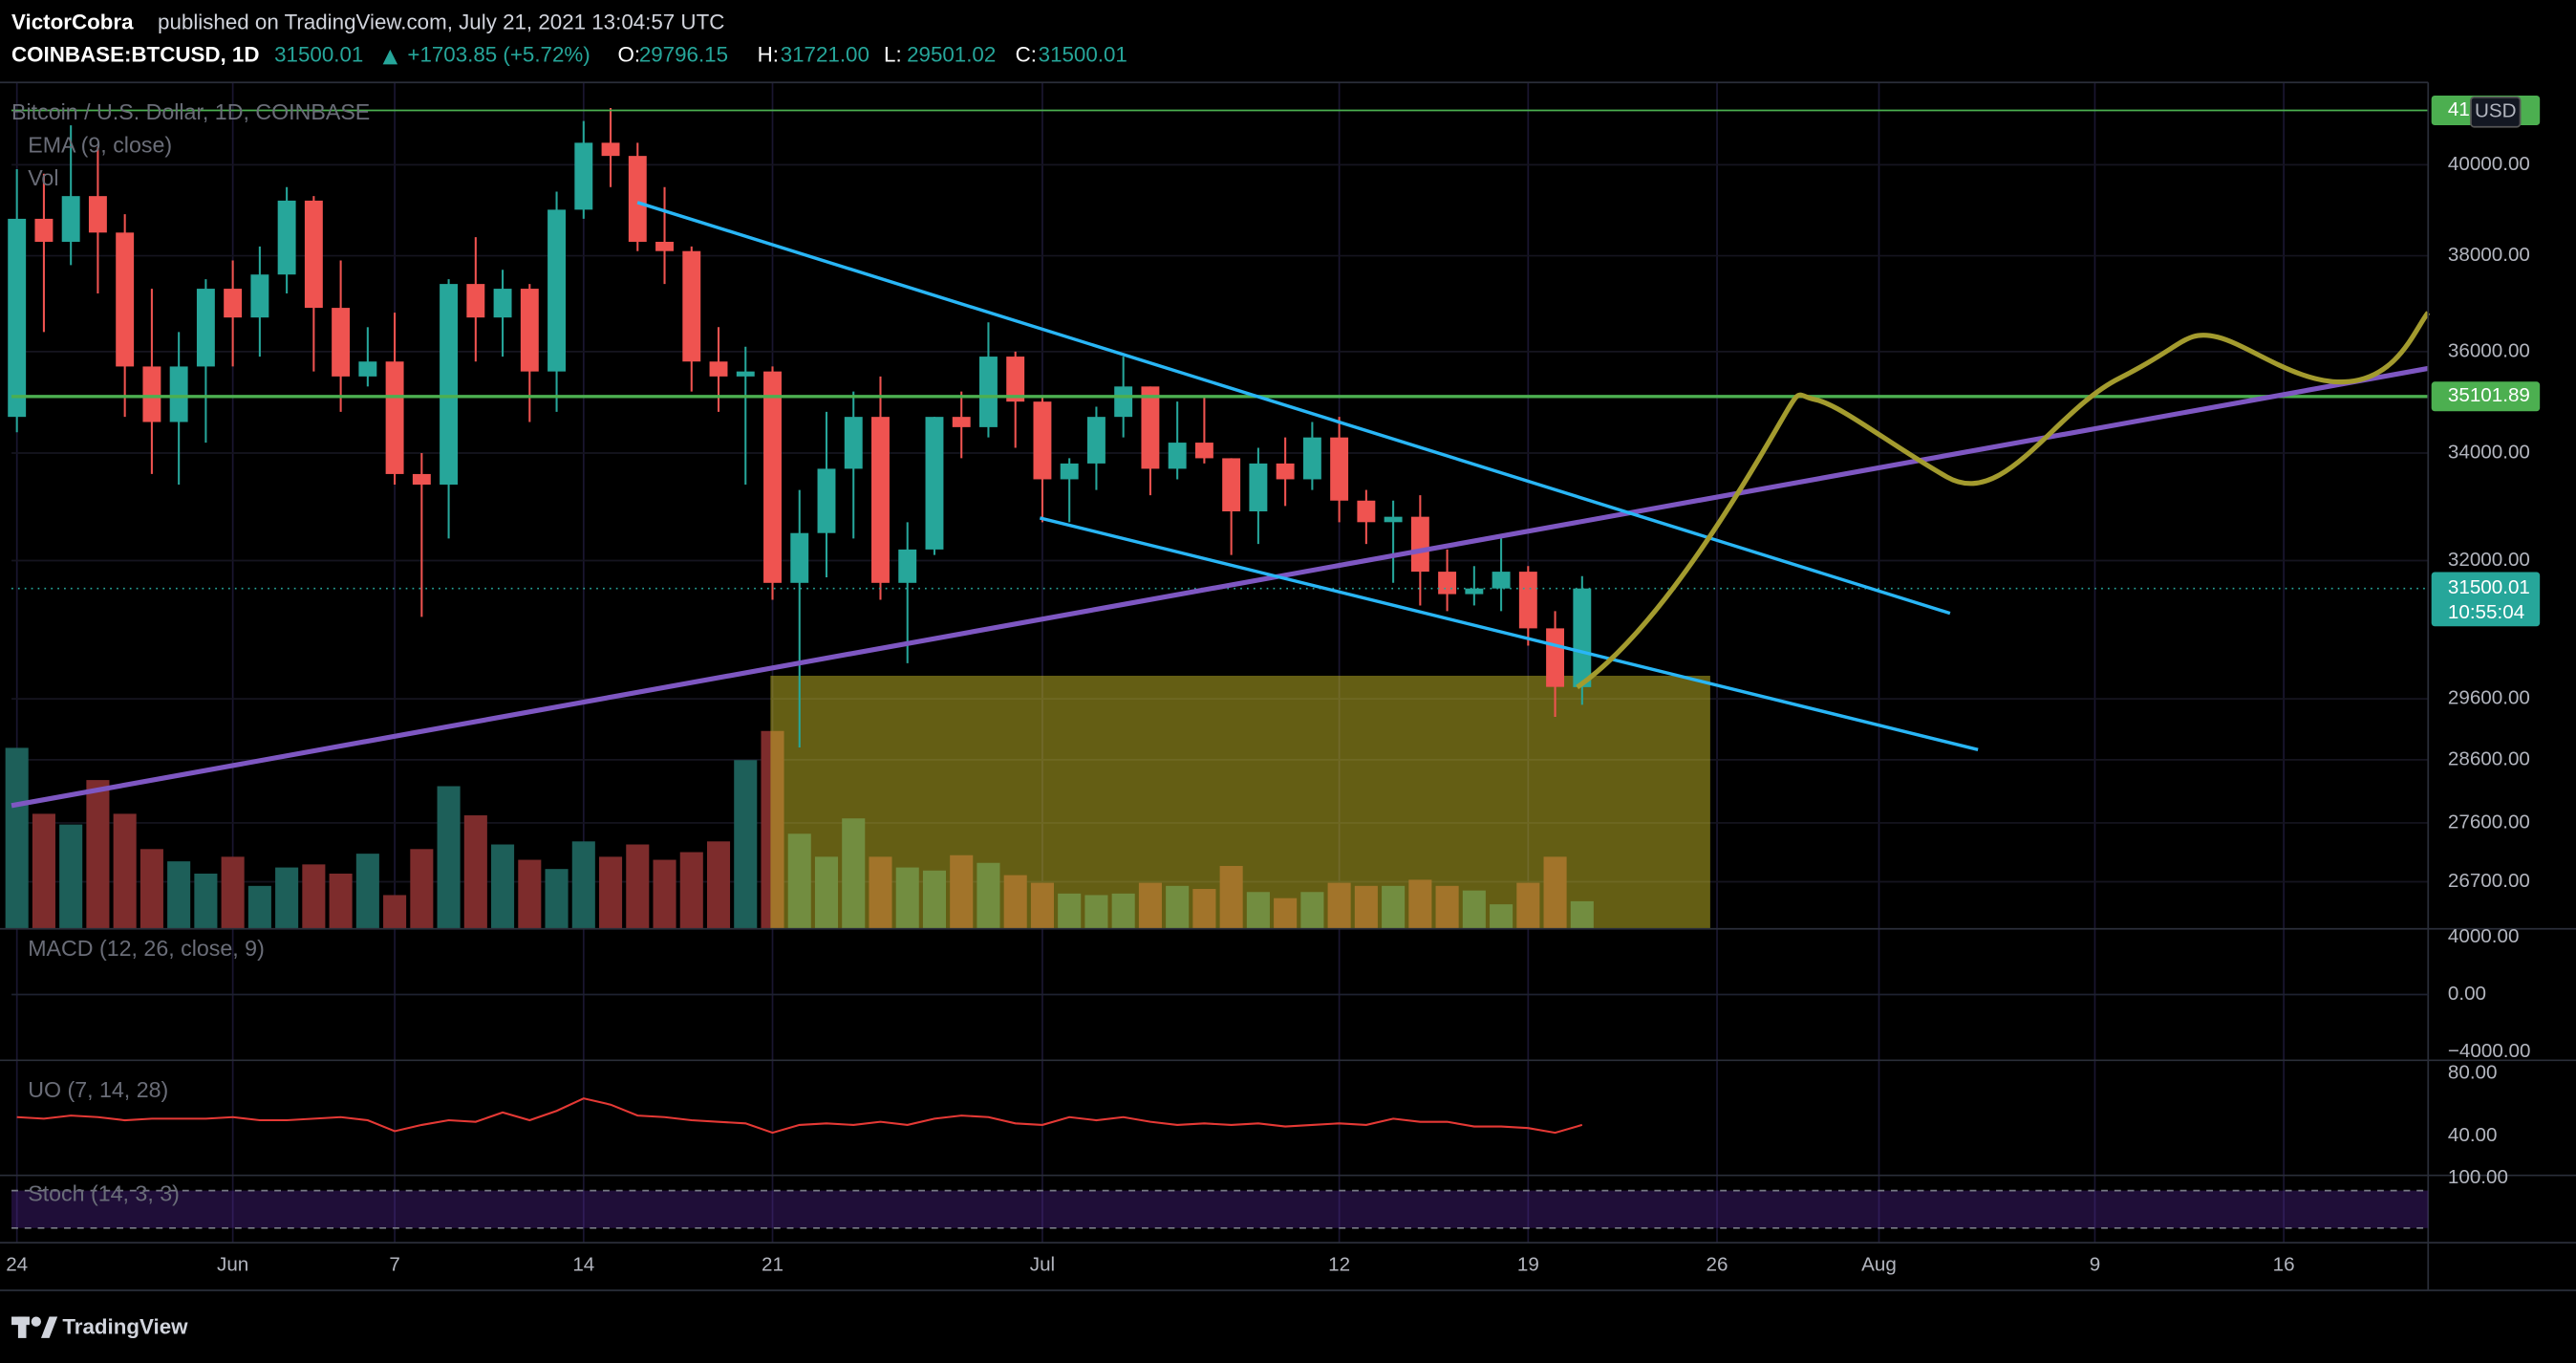 The height and width of the screenshot is (1363, 2576). What do you see at coordinates (1339, 1265) in the screenshot?
I see `x-tick-label: 12` at bounding box center [1339, 1265].